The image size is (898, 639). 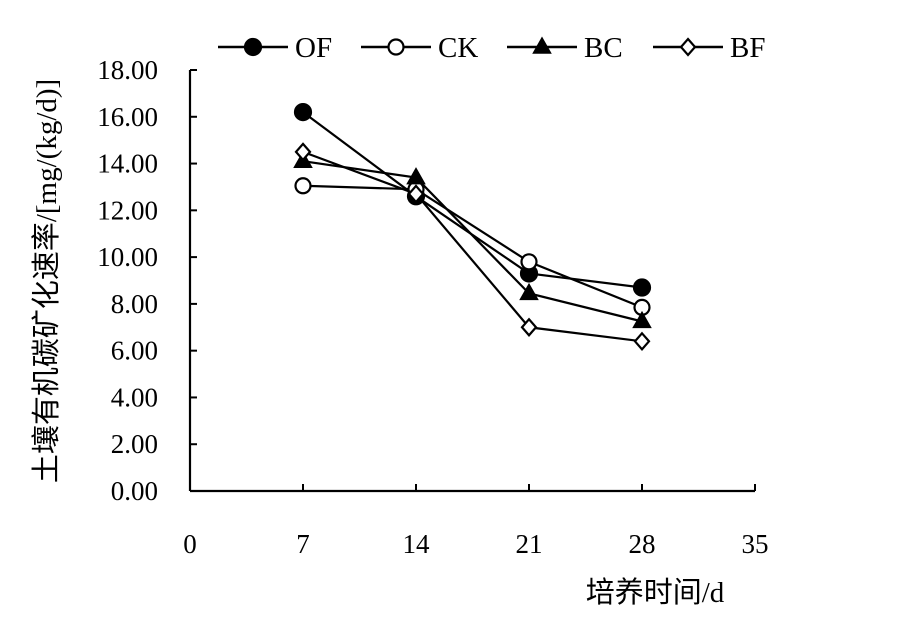 I want to click on legend-label: CK, so click(x=458, y=48).